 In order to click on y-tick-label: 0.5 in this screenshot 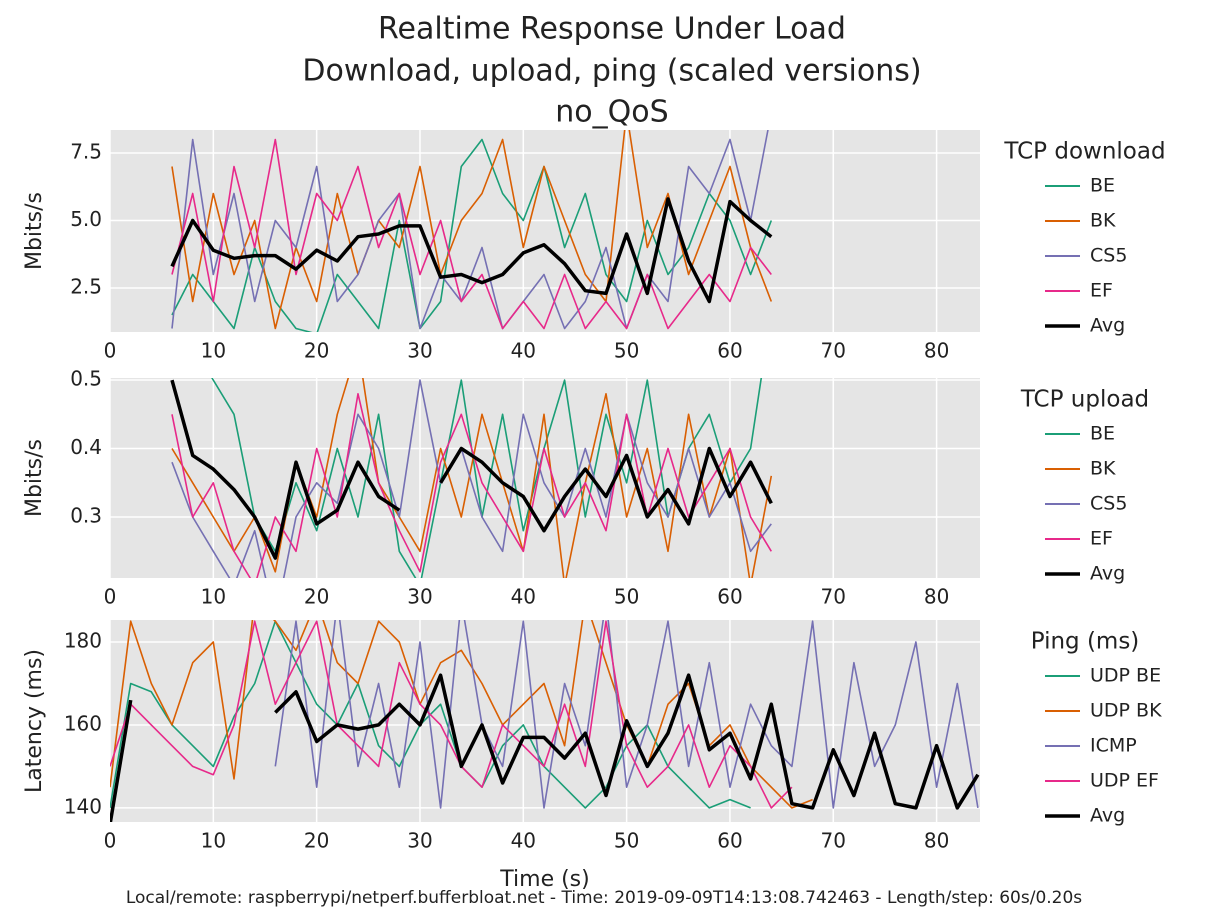, I will do `click(86, 379)`.